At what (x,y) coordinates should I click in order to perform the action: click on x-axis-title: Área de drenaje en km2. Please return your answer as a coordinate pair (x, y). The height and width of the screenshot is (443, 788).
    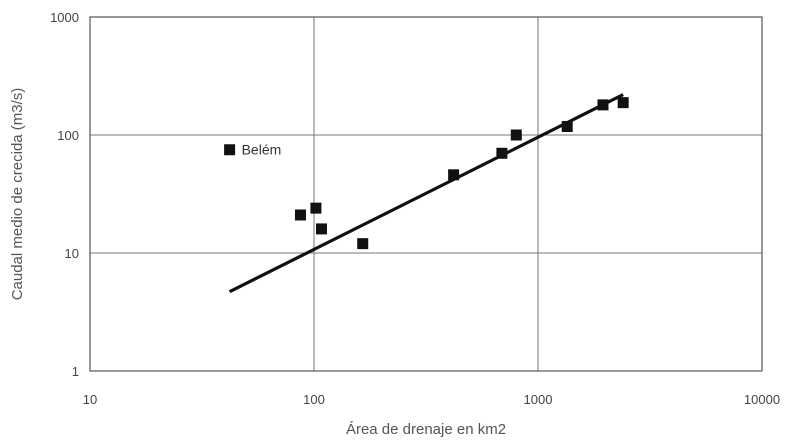
    Looking at the image, I should click on (426, 429).